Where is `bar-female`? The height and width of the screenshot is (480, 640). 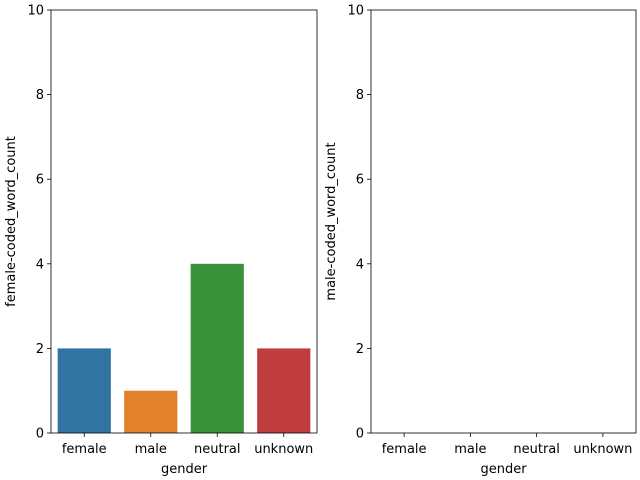 bar-female is located at coordinates (84, 390).